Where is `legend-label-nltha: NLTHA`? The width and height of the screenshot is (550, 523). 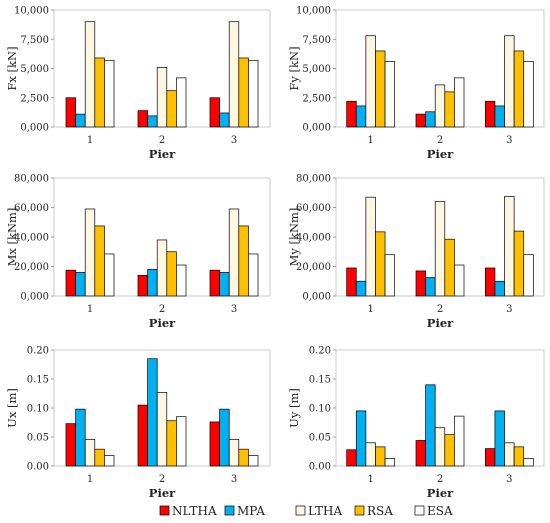
legend-label-nltha: NLTHA is located at coordinates (194, 511).